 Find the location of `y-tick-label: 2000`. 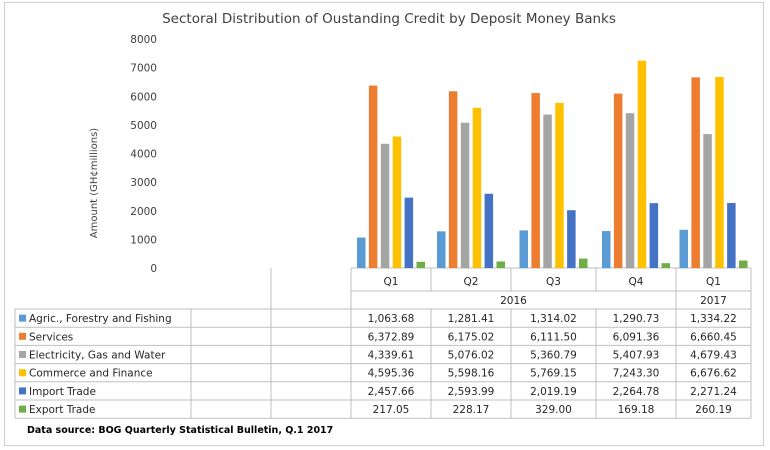

y-tick-label: 2000 is located at coordinates (143, 212).